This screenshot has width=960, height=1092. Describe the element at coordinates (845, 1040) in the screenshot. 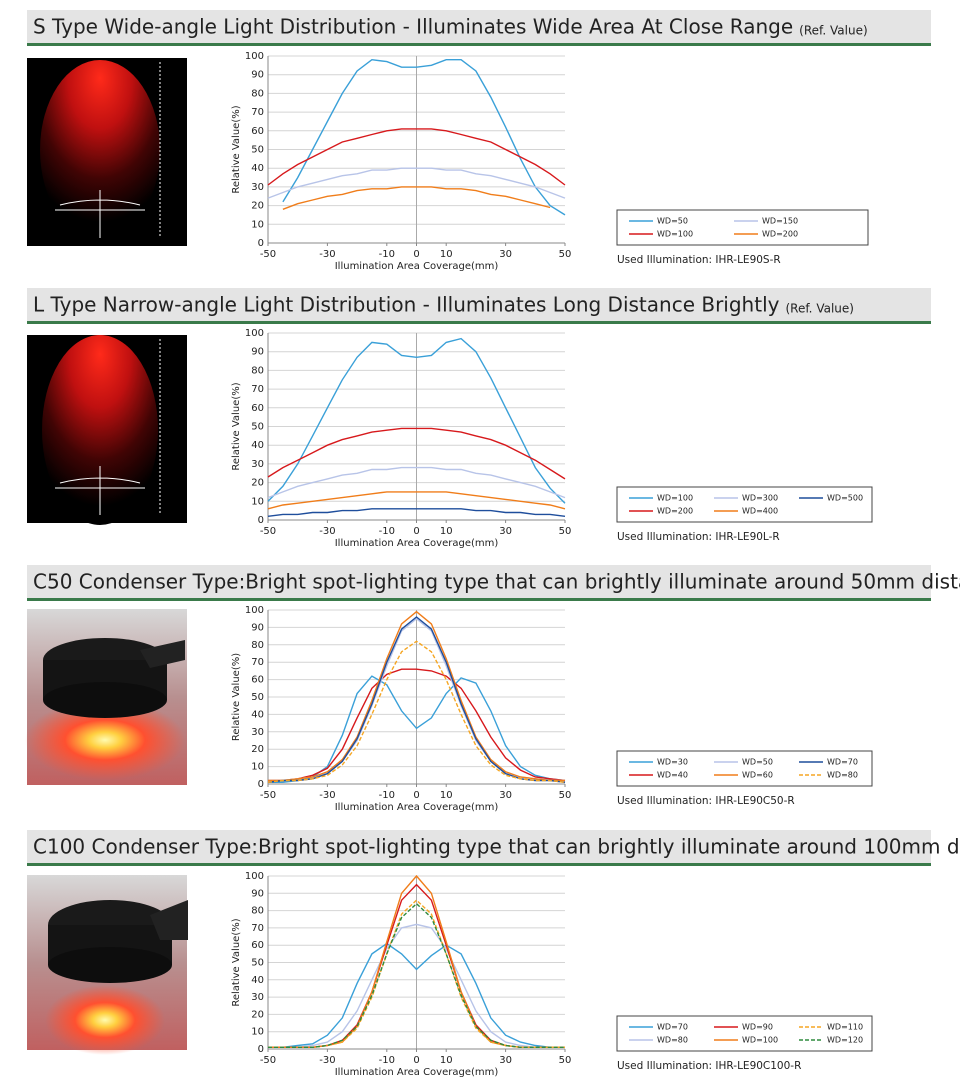

I see `legend-label: WD=120` at that location.